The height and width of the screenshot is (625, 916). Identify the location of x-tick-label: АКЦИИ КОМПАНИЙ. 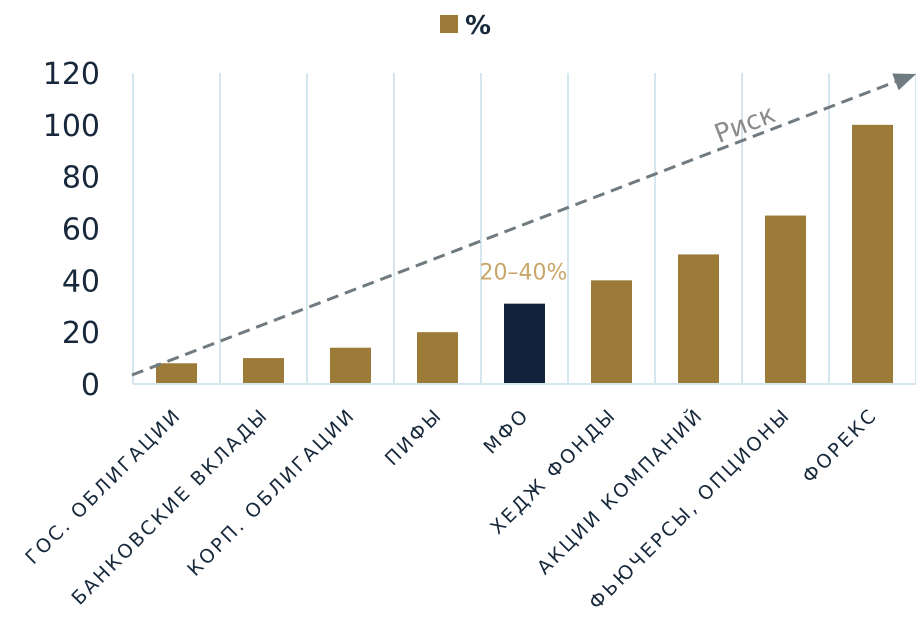
(620, 491).